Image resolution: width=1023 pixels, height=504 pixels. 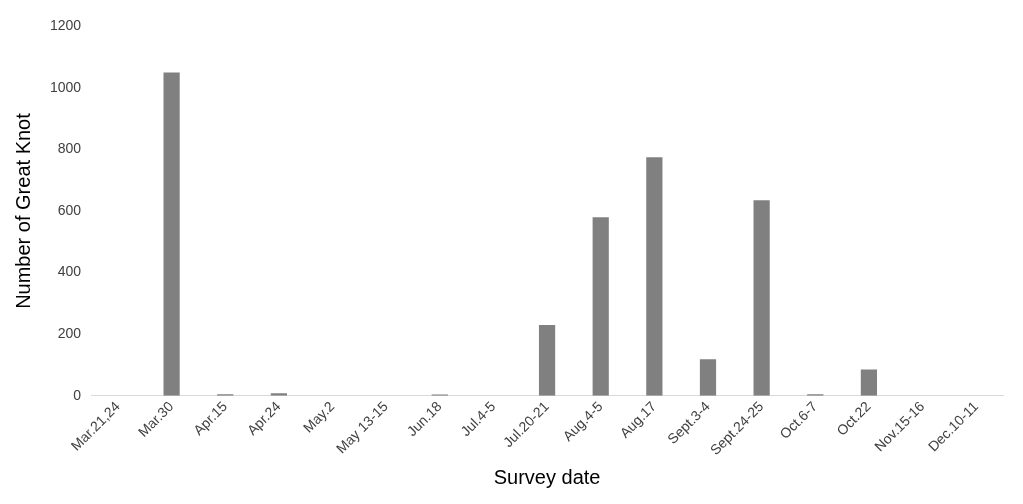 What do you see at coordinates (69, 148) in the screenshot?
I see `y-tick-label: 800` at bounding box center [69, 148].